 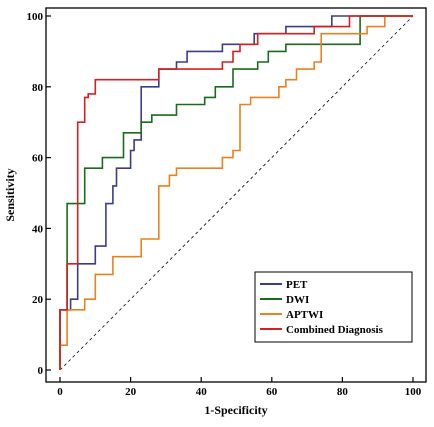 What do you see at coordinates (60, 392) in the screenshot?
I see `x-tick-label: 0` at bounding box center [60, 392].